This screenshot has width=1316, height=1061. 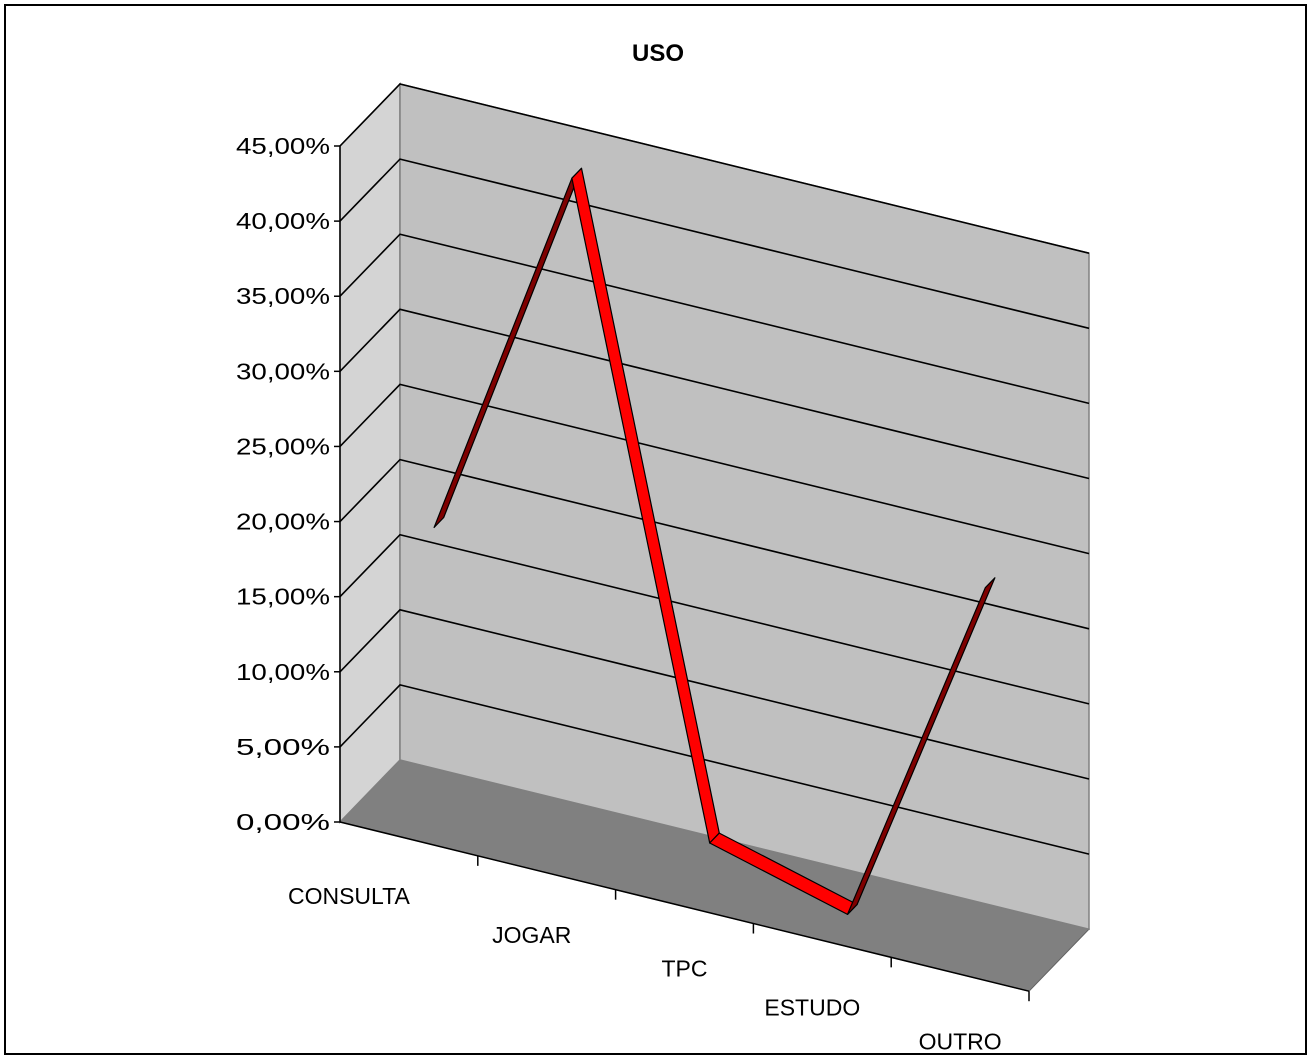 I want to click on x-tick-label: ESTUDO, so click(x=812, y=1007).